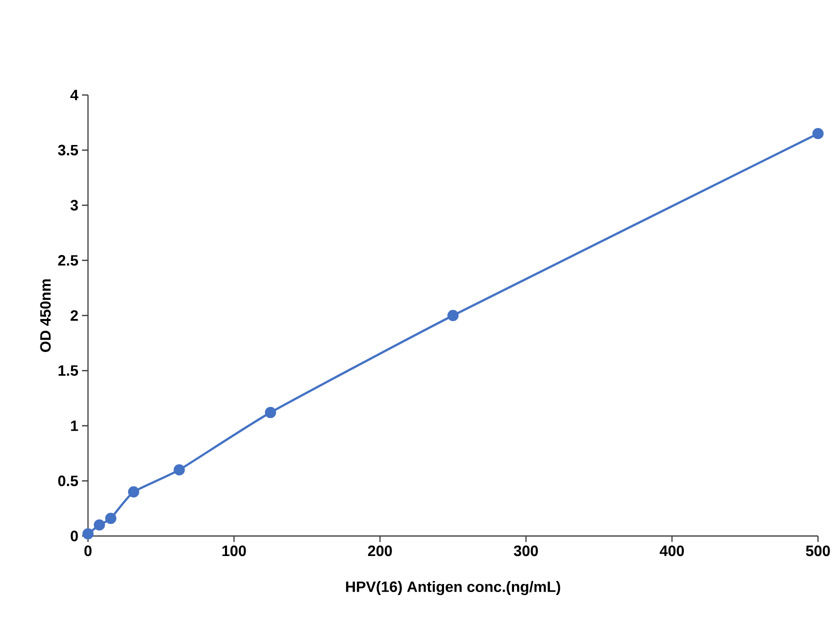  Describe the element at coordinates (74, 205) in the screenshot. I see `y-tick-label: 3` at that location.